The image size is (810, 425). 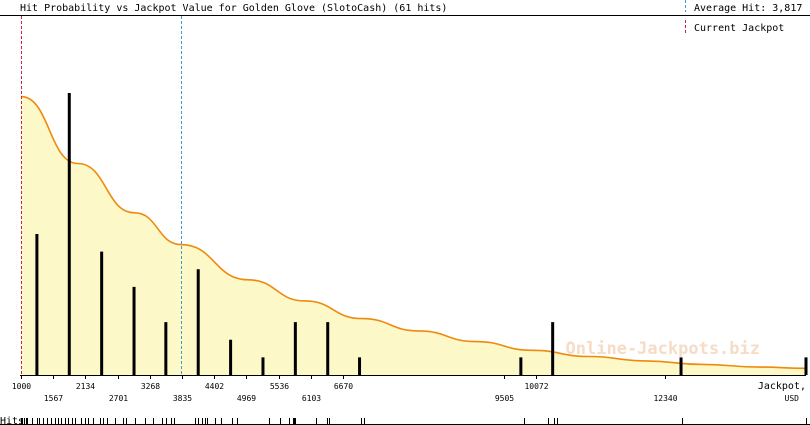 I want to click on x-tick-label: 6103, so click(x=311, y=398).